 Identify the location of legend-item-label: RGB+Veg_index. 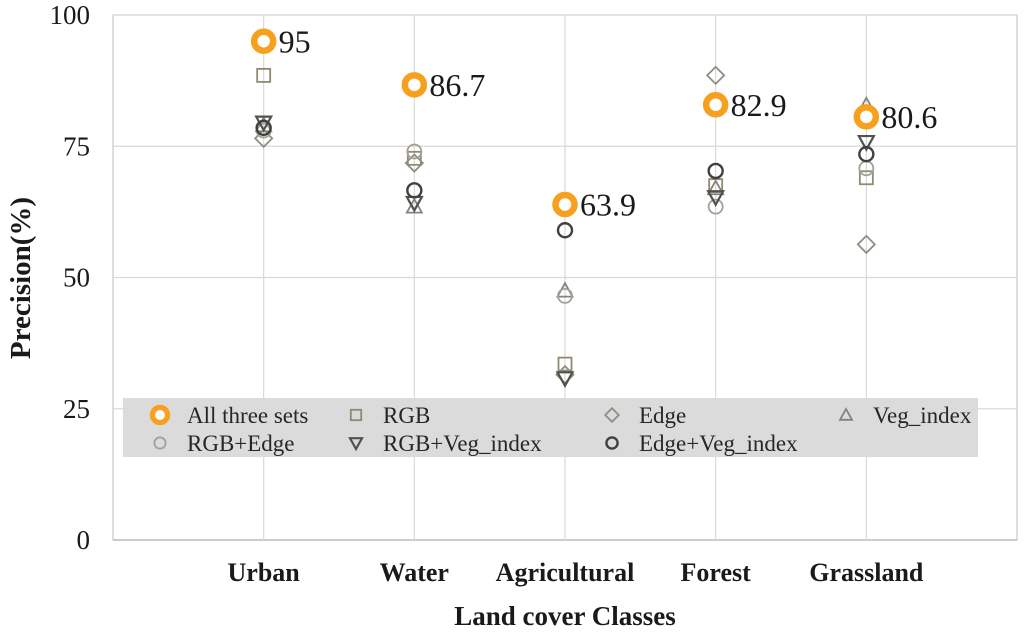
(462, 443).